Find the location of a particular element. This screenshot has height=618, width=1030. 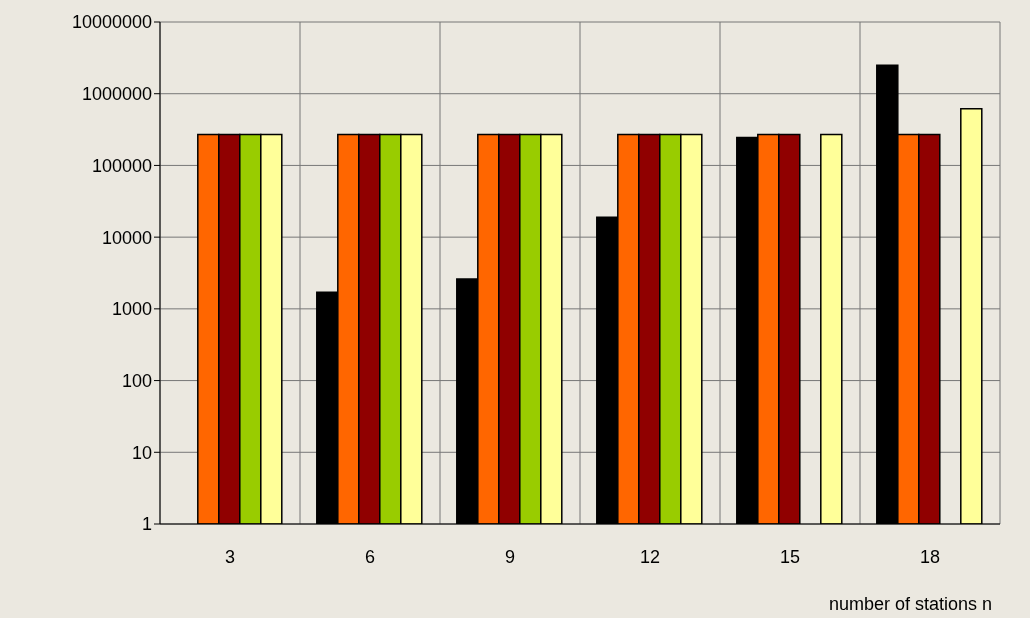

x-tick-label: 18 is located at coordinates (930, 556).